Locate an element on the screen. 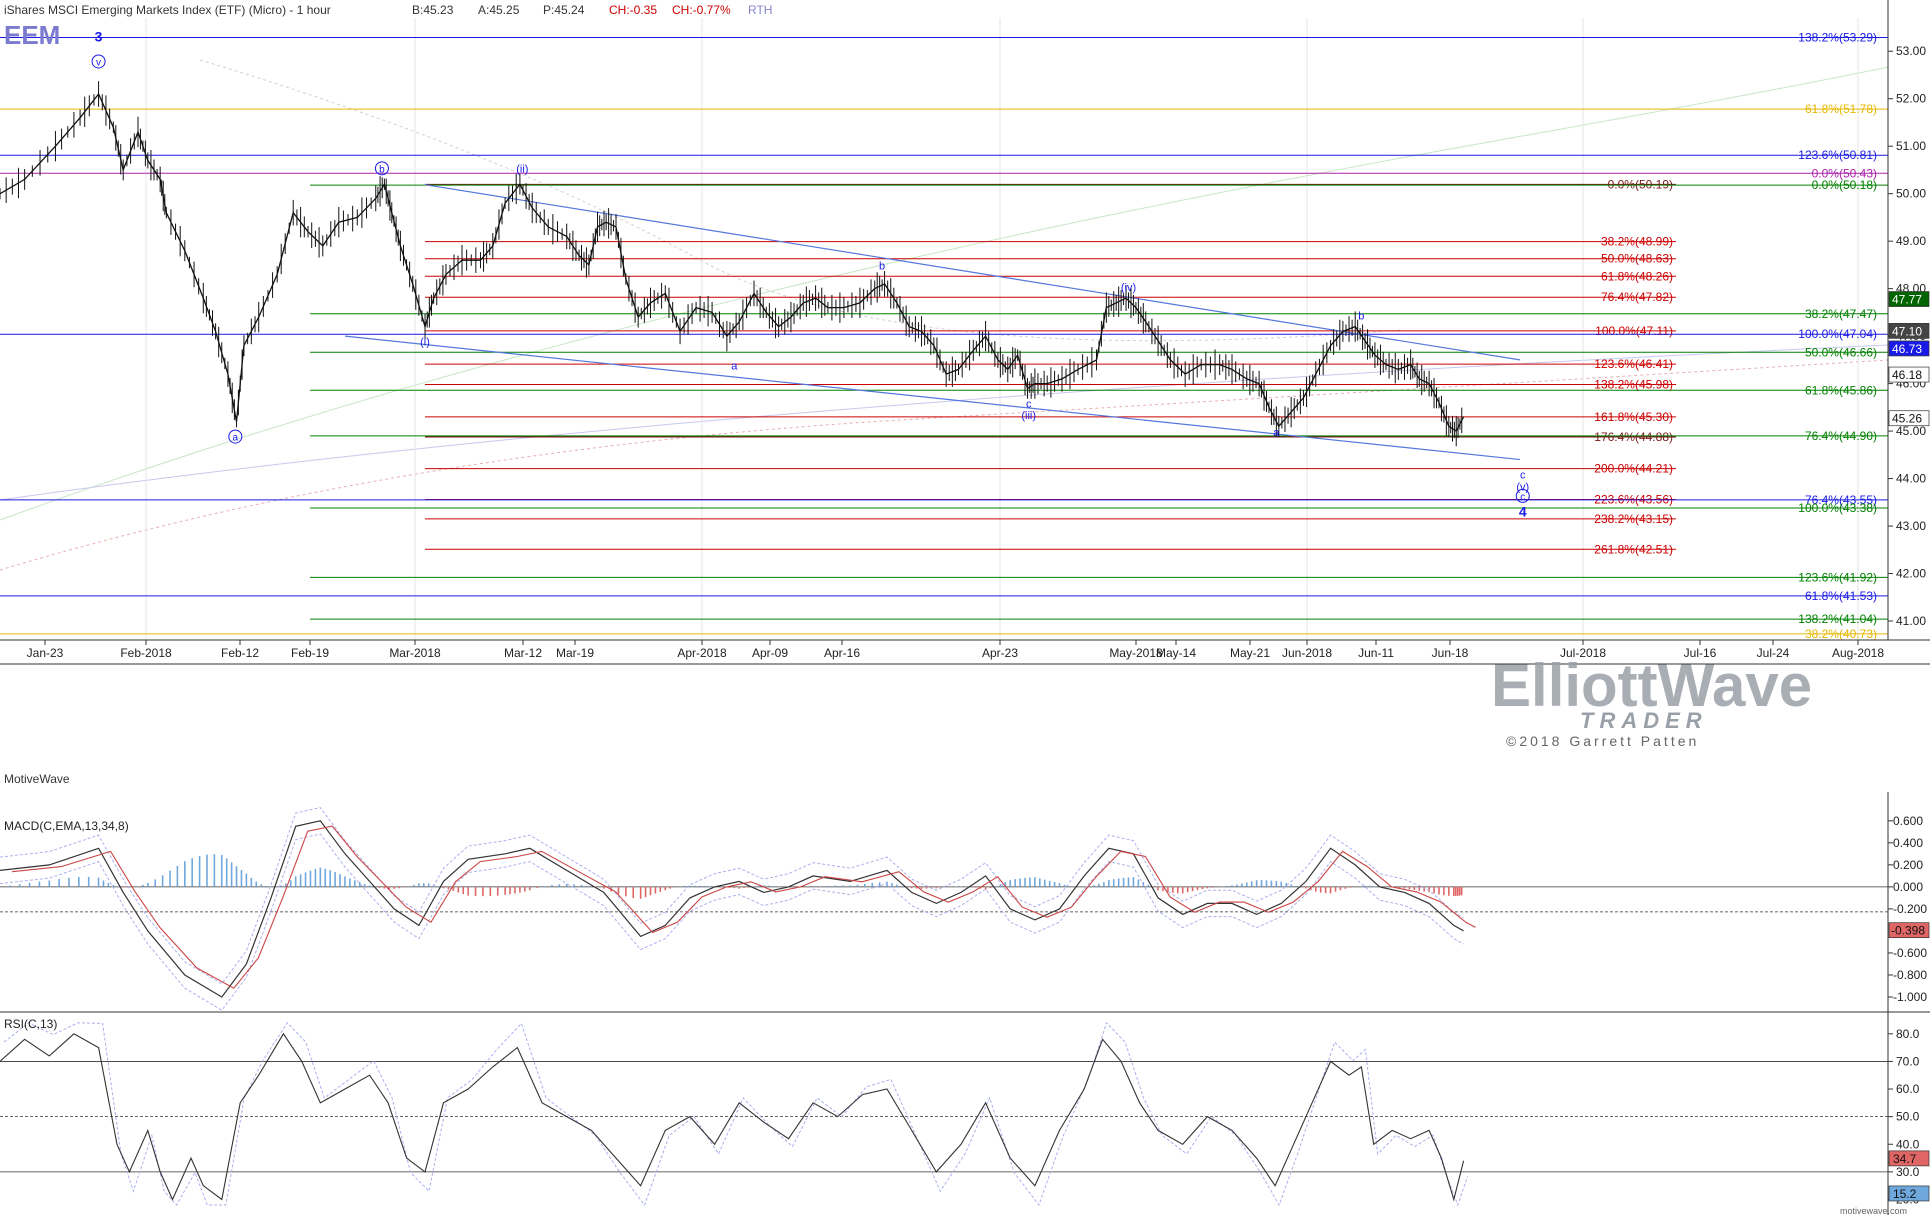 This screenshot has width=1930, height=1217. price-axis is located at coordinates (1909, 320).